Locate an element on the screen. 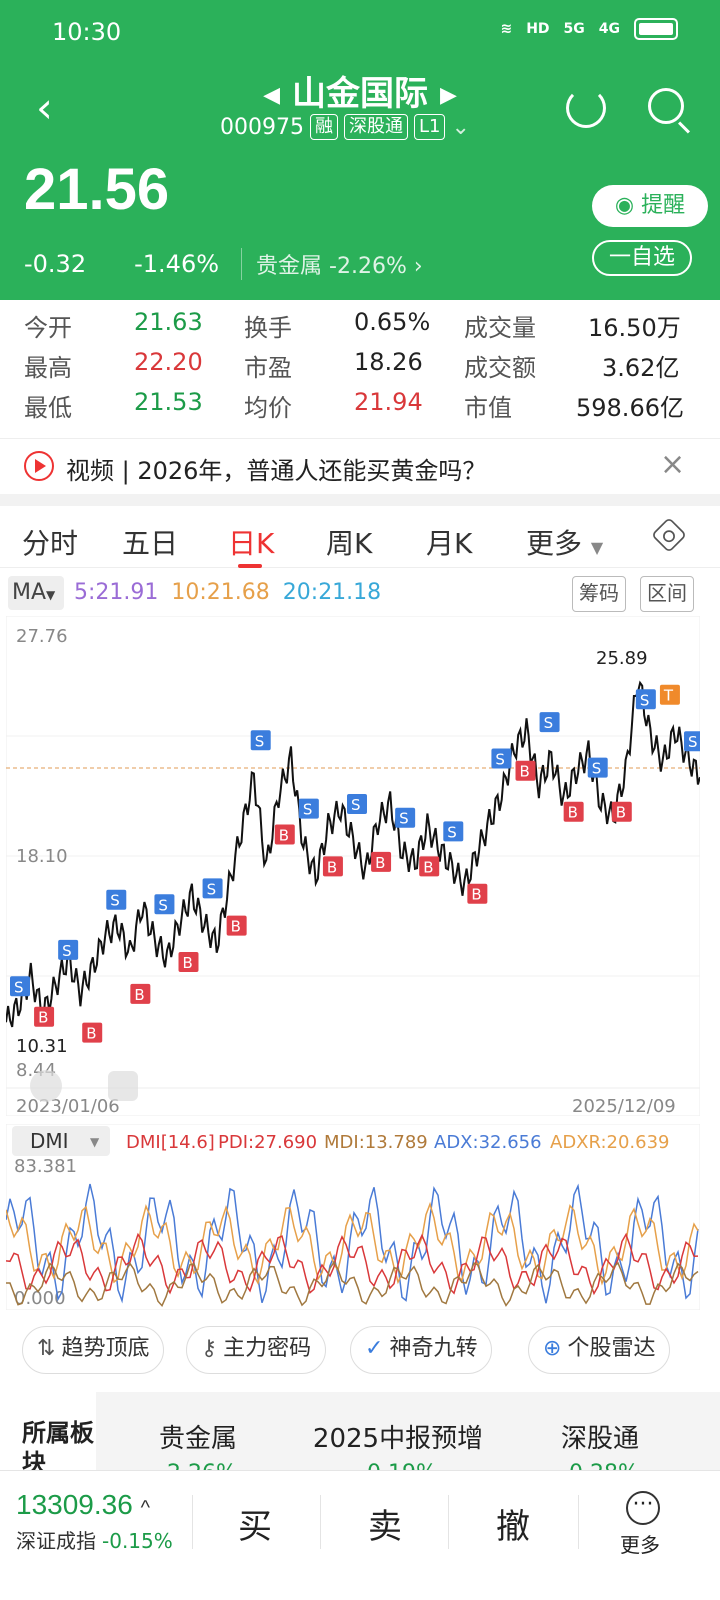  ma-values: 5:21.91 10:21.68 20:21.18 is located at coordinates (227, 592).